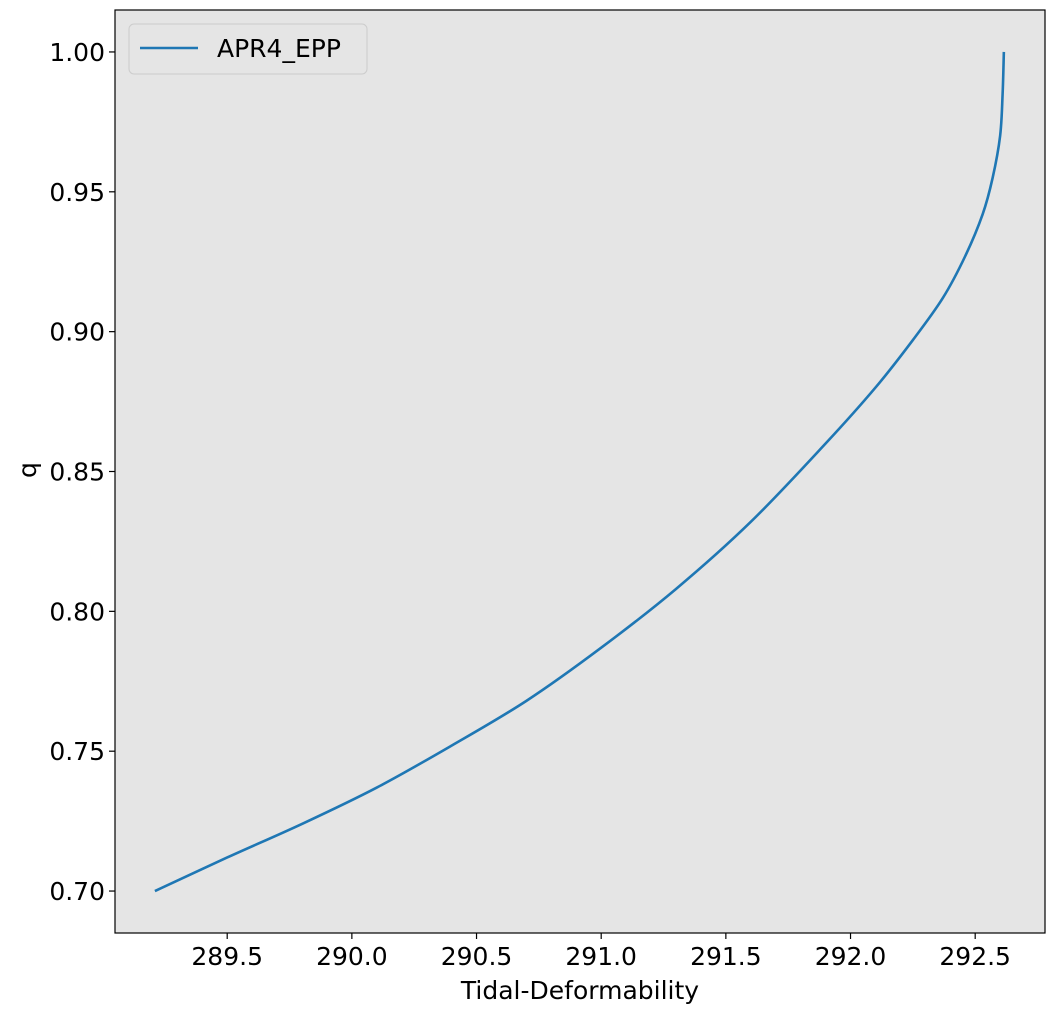 This screenshot has height=1015, width=1055. Describe the element at coordinates (227, 956) in the screenshot. I see `x-tick-label: 289.5` at that location.